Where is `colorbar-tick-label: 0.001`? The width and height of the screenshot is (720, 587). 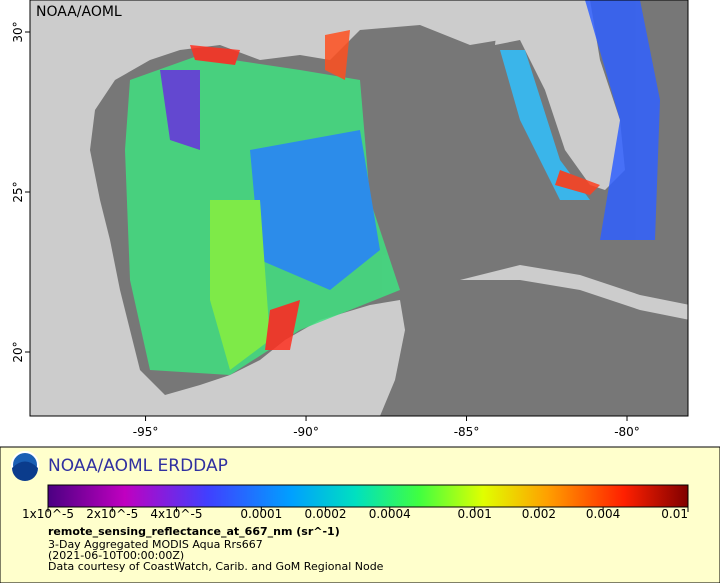 colorbar-tick-label: 0.001 is located at coordinates (474, 514).